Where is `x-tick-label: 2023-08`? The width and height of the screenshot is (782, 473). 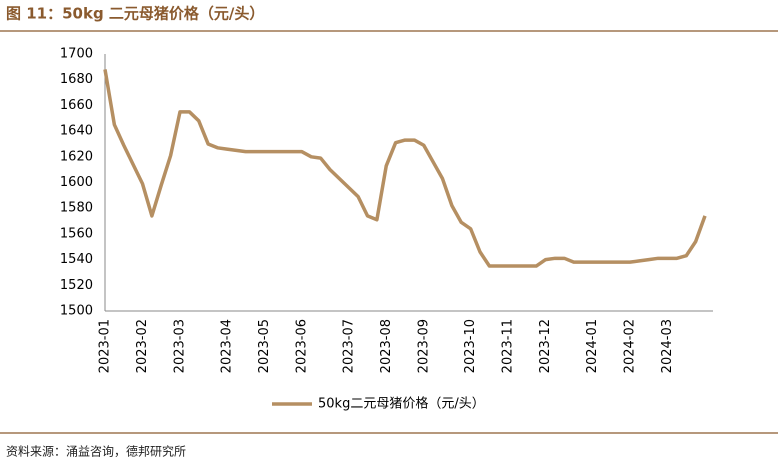
x-tick-label: 2023-08 is located at coordinates (386, 346).